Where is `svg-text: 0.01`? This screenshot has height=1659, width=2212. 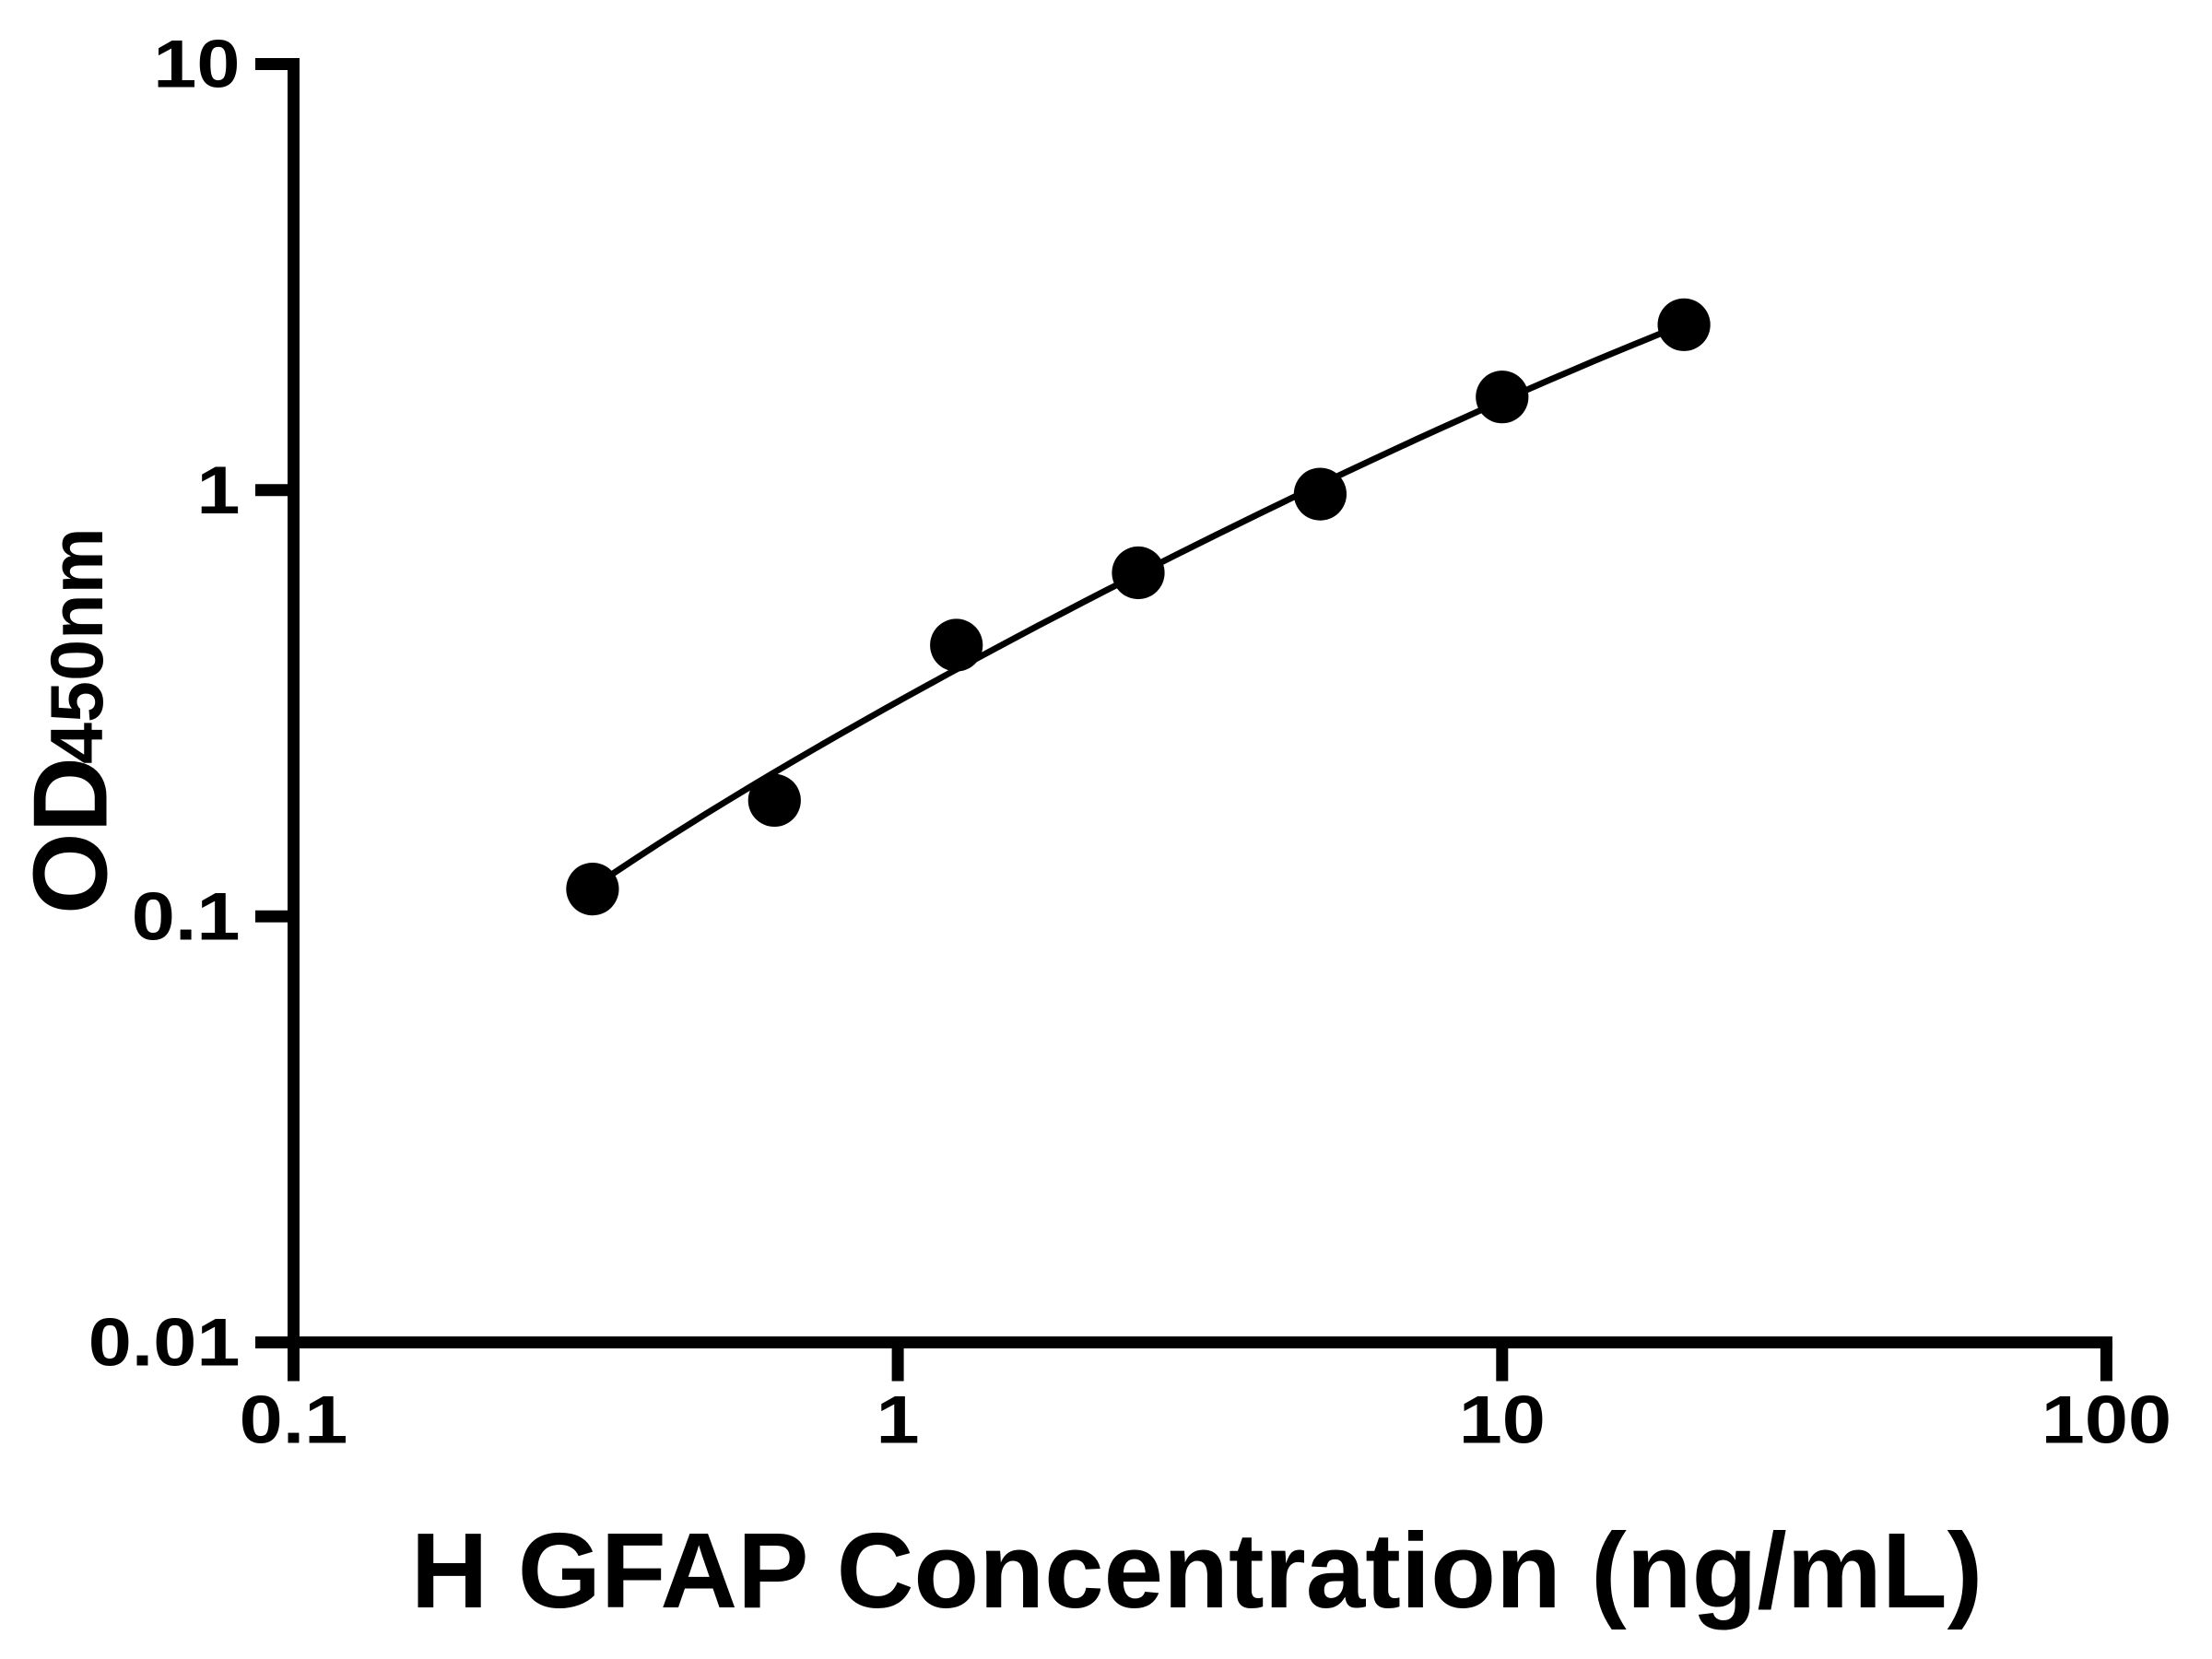 svg-text: 0.01 is located at coordinates (164, 1342).